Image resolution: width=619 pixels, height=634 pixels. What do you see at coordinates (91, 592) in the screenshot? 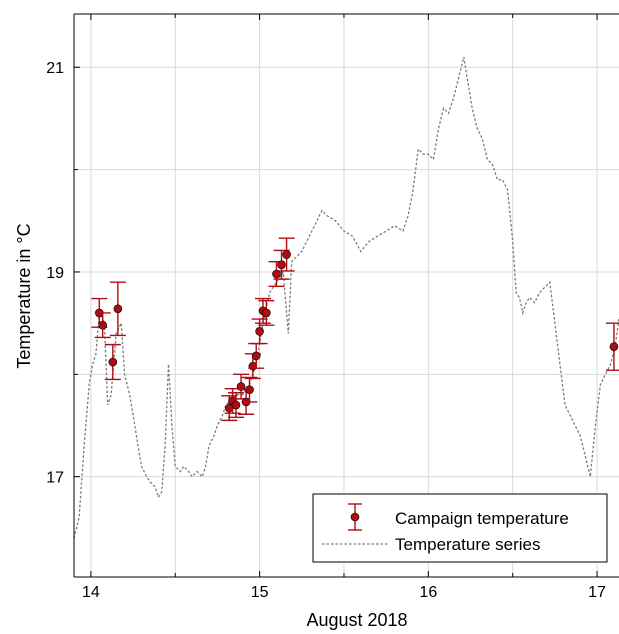
I see `x-tick-label: 14` at bounding box center [91, 592].